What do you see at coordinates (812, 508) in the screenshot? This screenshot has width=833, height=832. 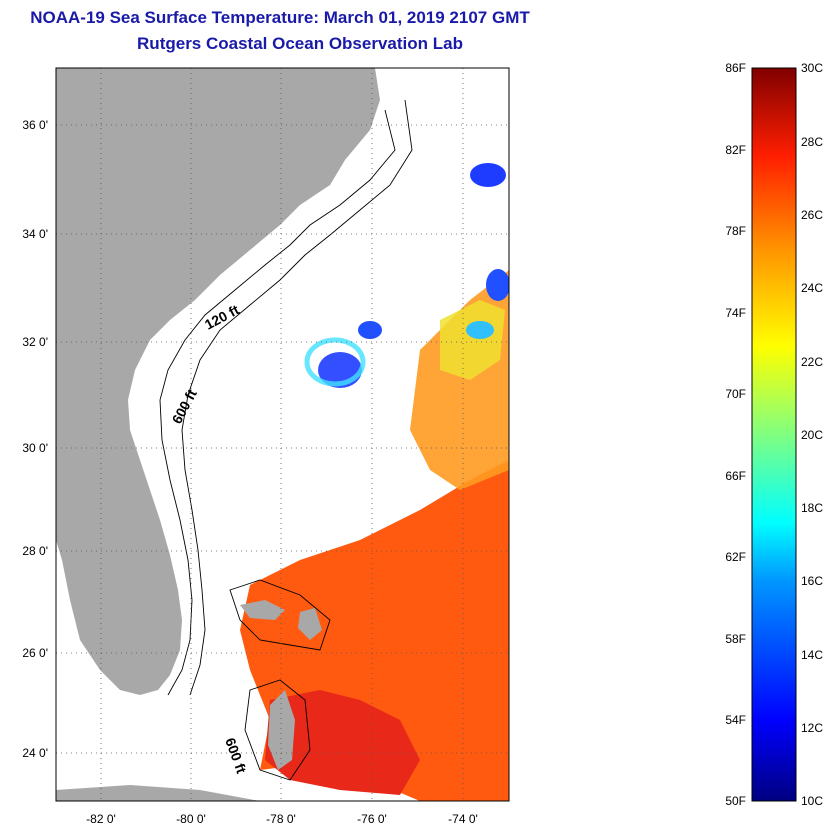 I see `colorbar-c-label: 18C` at bounding box center [812, 508].